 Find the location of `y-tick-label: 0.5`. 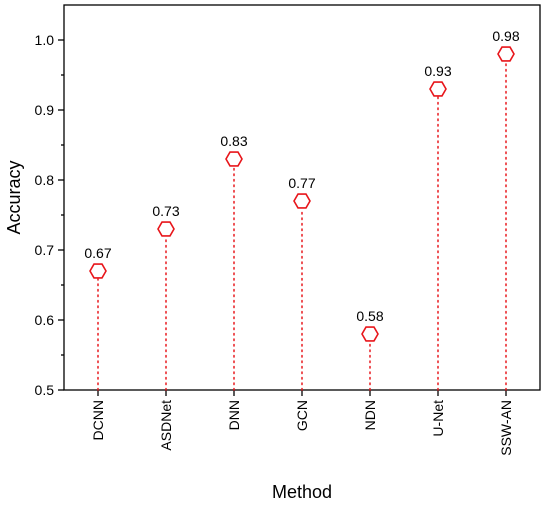

y-tick-label: 0.5 is located at coordinates (45, 390).